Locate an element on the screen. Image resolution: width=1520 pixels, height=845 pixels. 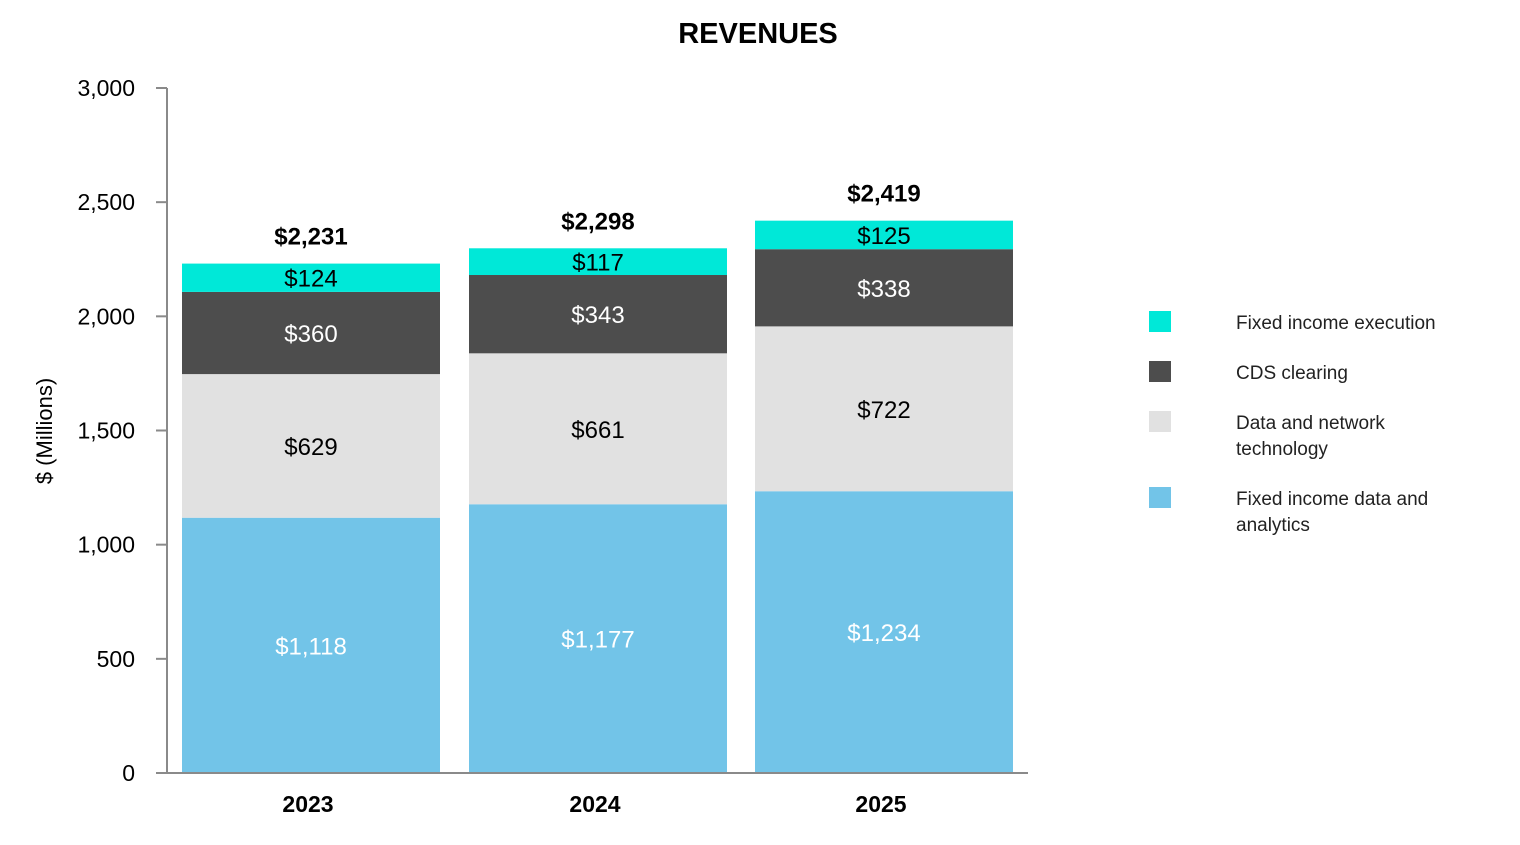
segment-label-2024-s1: $661 is located at coordinates (597, 430).